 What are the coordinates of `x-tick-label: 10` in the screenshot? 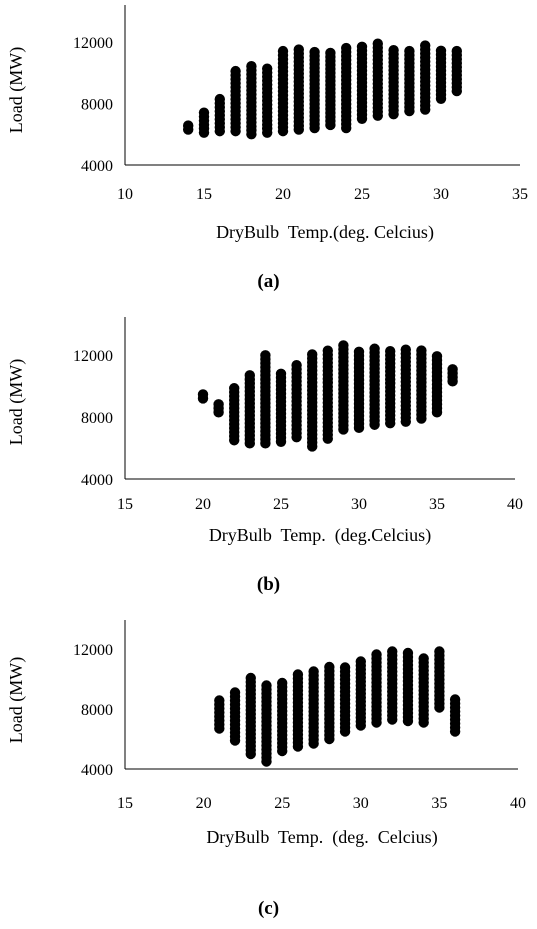 It's located at (125, 194).